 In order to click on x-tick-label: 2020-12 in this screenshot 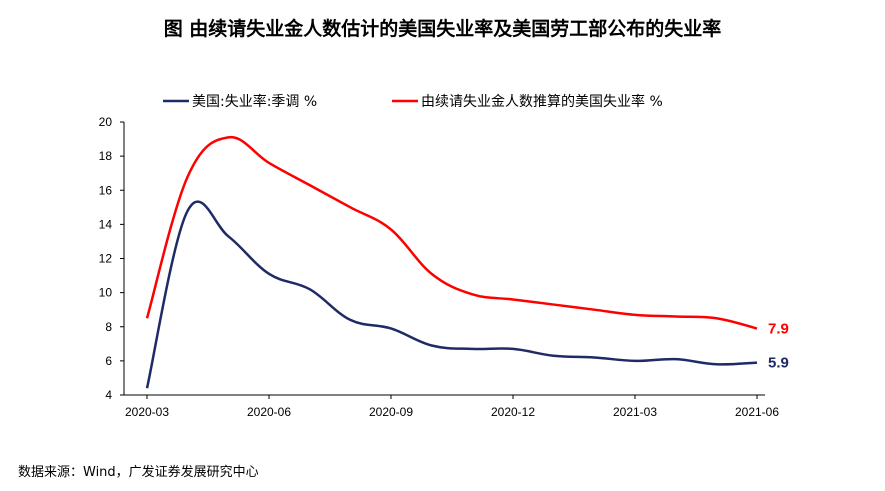, I will do `click(513, 412)`.